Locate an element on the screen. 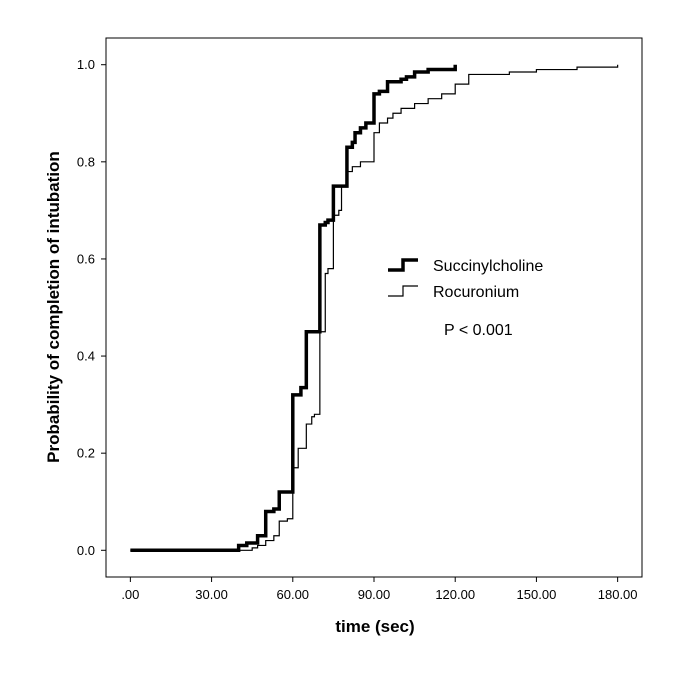 This screenshot has width=685, height=679. y-tick-label: 0.6 is located at coordinates (86, 258).